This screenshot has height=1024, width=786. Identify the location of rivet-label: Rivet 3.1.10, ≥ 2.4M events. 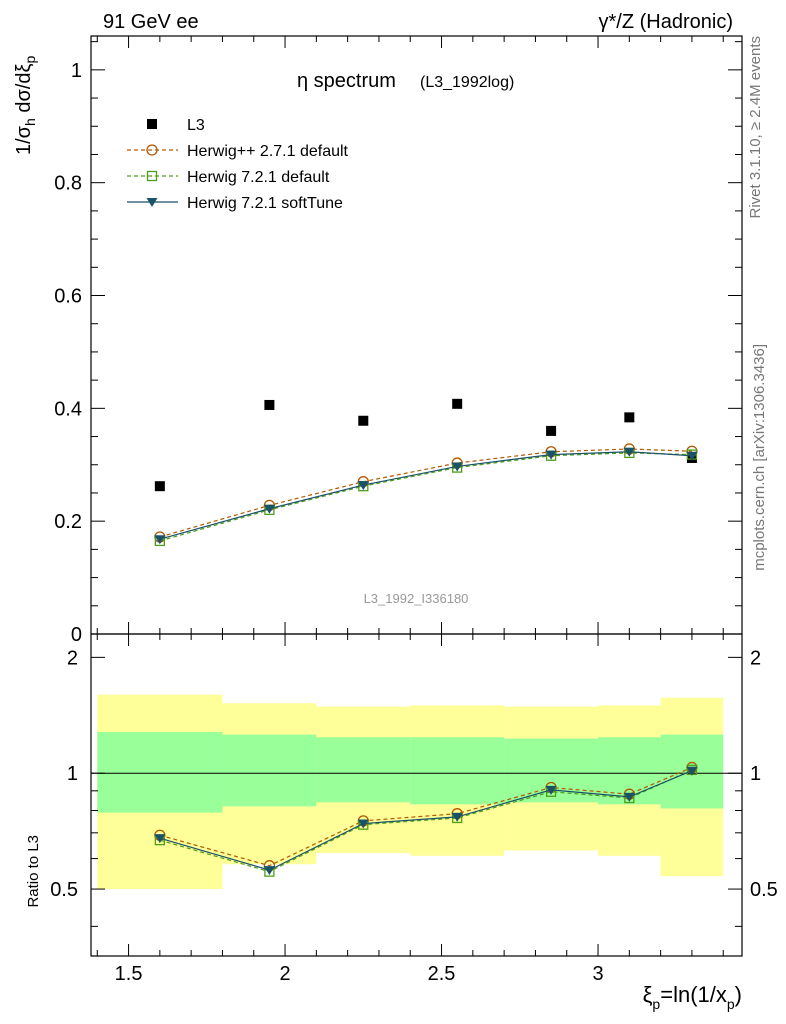
(755, 127).